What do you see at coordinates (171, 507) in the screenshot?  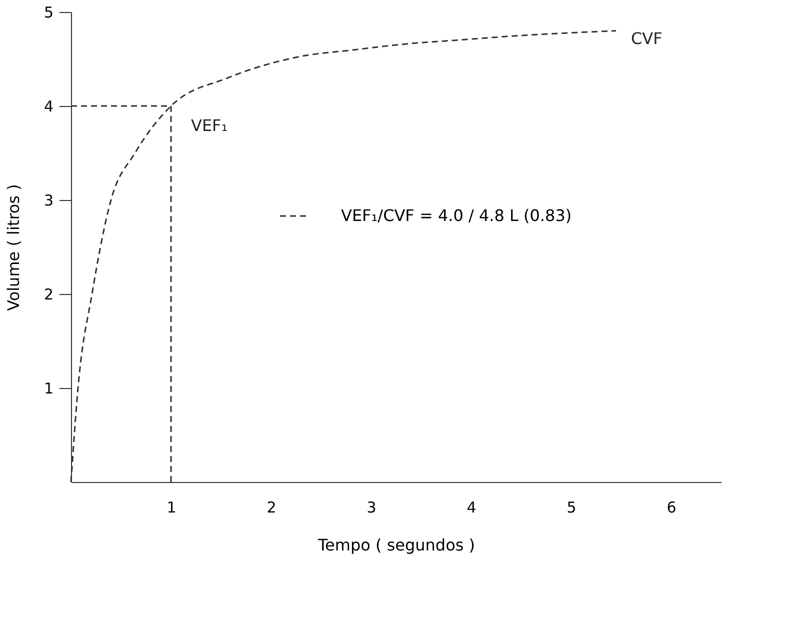 I see `x-tick-label: 1` at bounding box center [171, 507].